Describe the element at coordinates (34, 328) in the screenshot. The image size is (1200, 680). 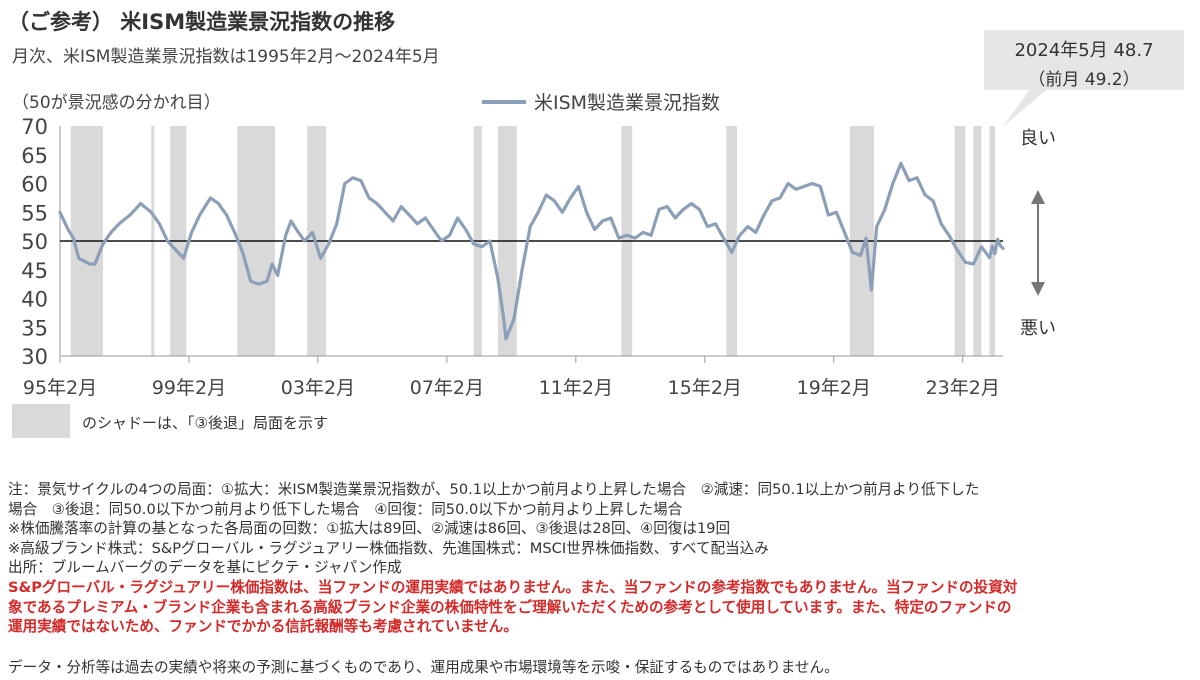
I see `y-tick-label: 35` at that location.